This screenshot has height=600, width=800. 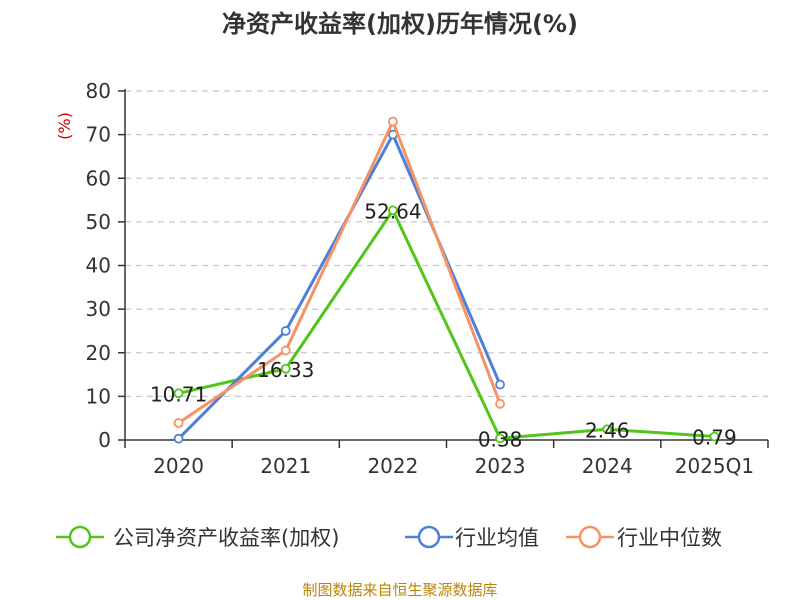 I want to click on point-0-2023, so click(x=500, y=438).